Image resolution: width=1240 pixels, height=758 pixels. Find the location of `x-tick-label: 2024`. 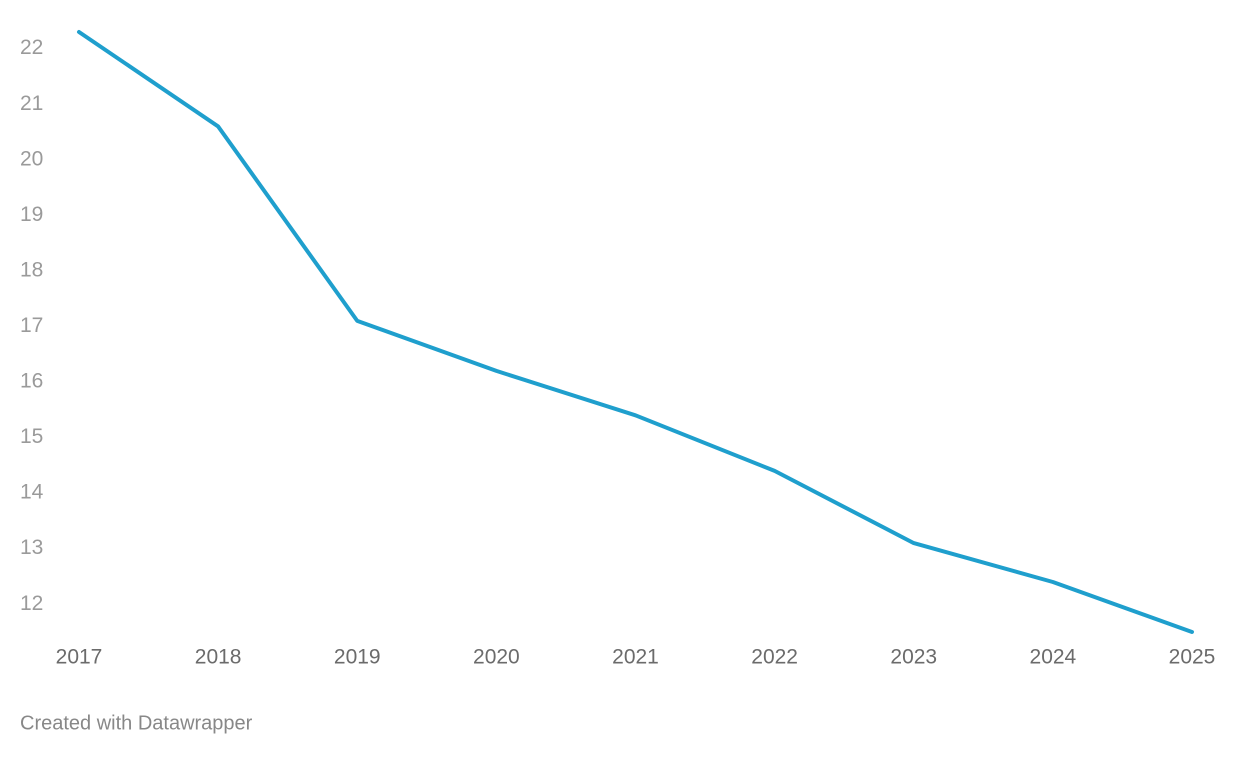

x-tick-label: 2024 is located at coordinates (1053, 657).